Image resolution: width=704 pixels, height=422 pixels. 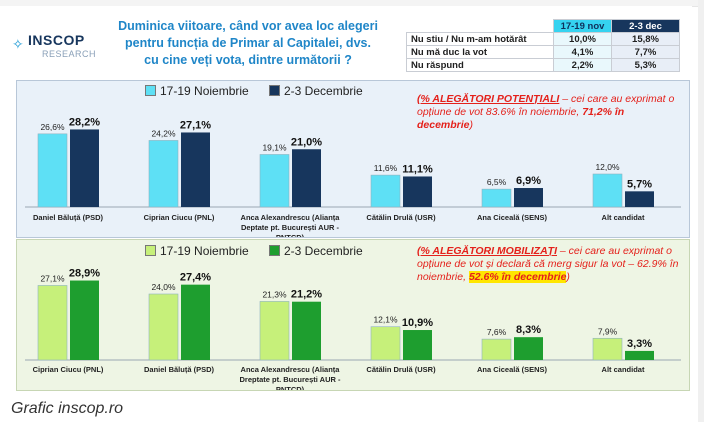 I want to click on bar-value-label: 11,6%, so click(x=386, y=168).